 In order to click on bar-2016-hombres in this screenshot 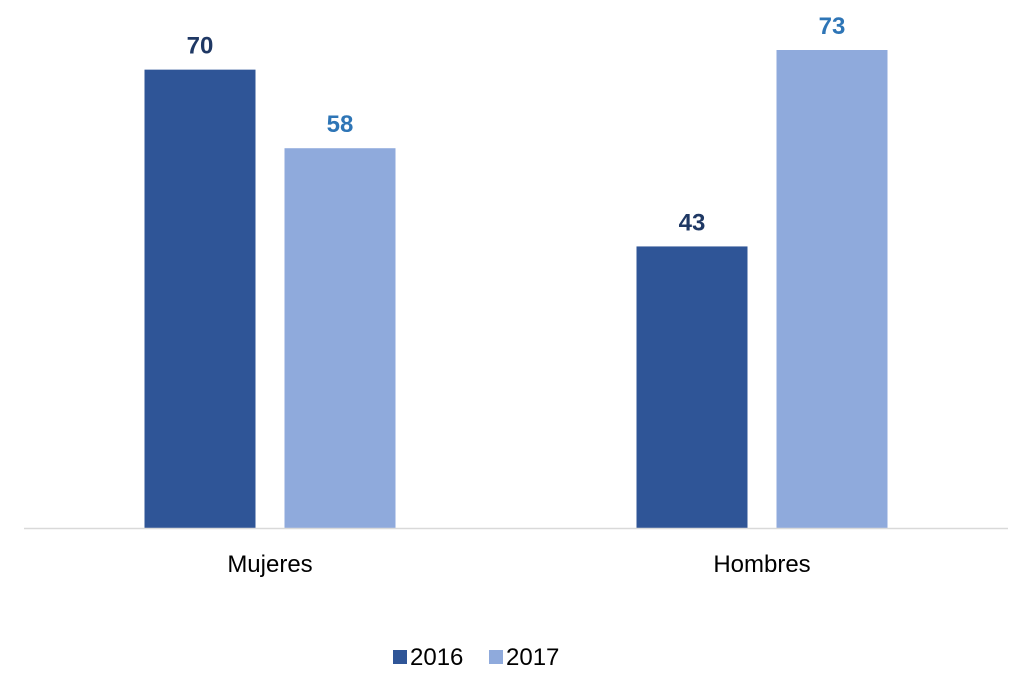, I will do `click(692, 387)`.